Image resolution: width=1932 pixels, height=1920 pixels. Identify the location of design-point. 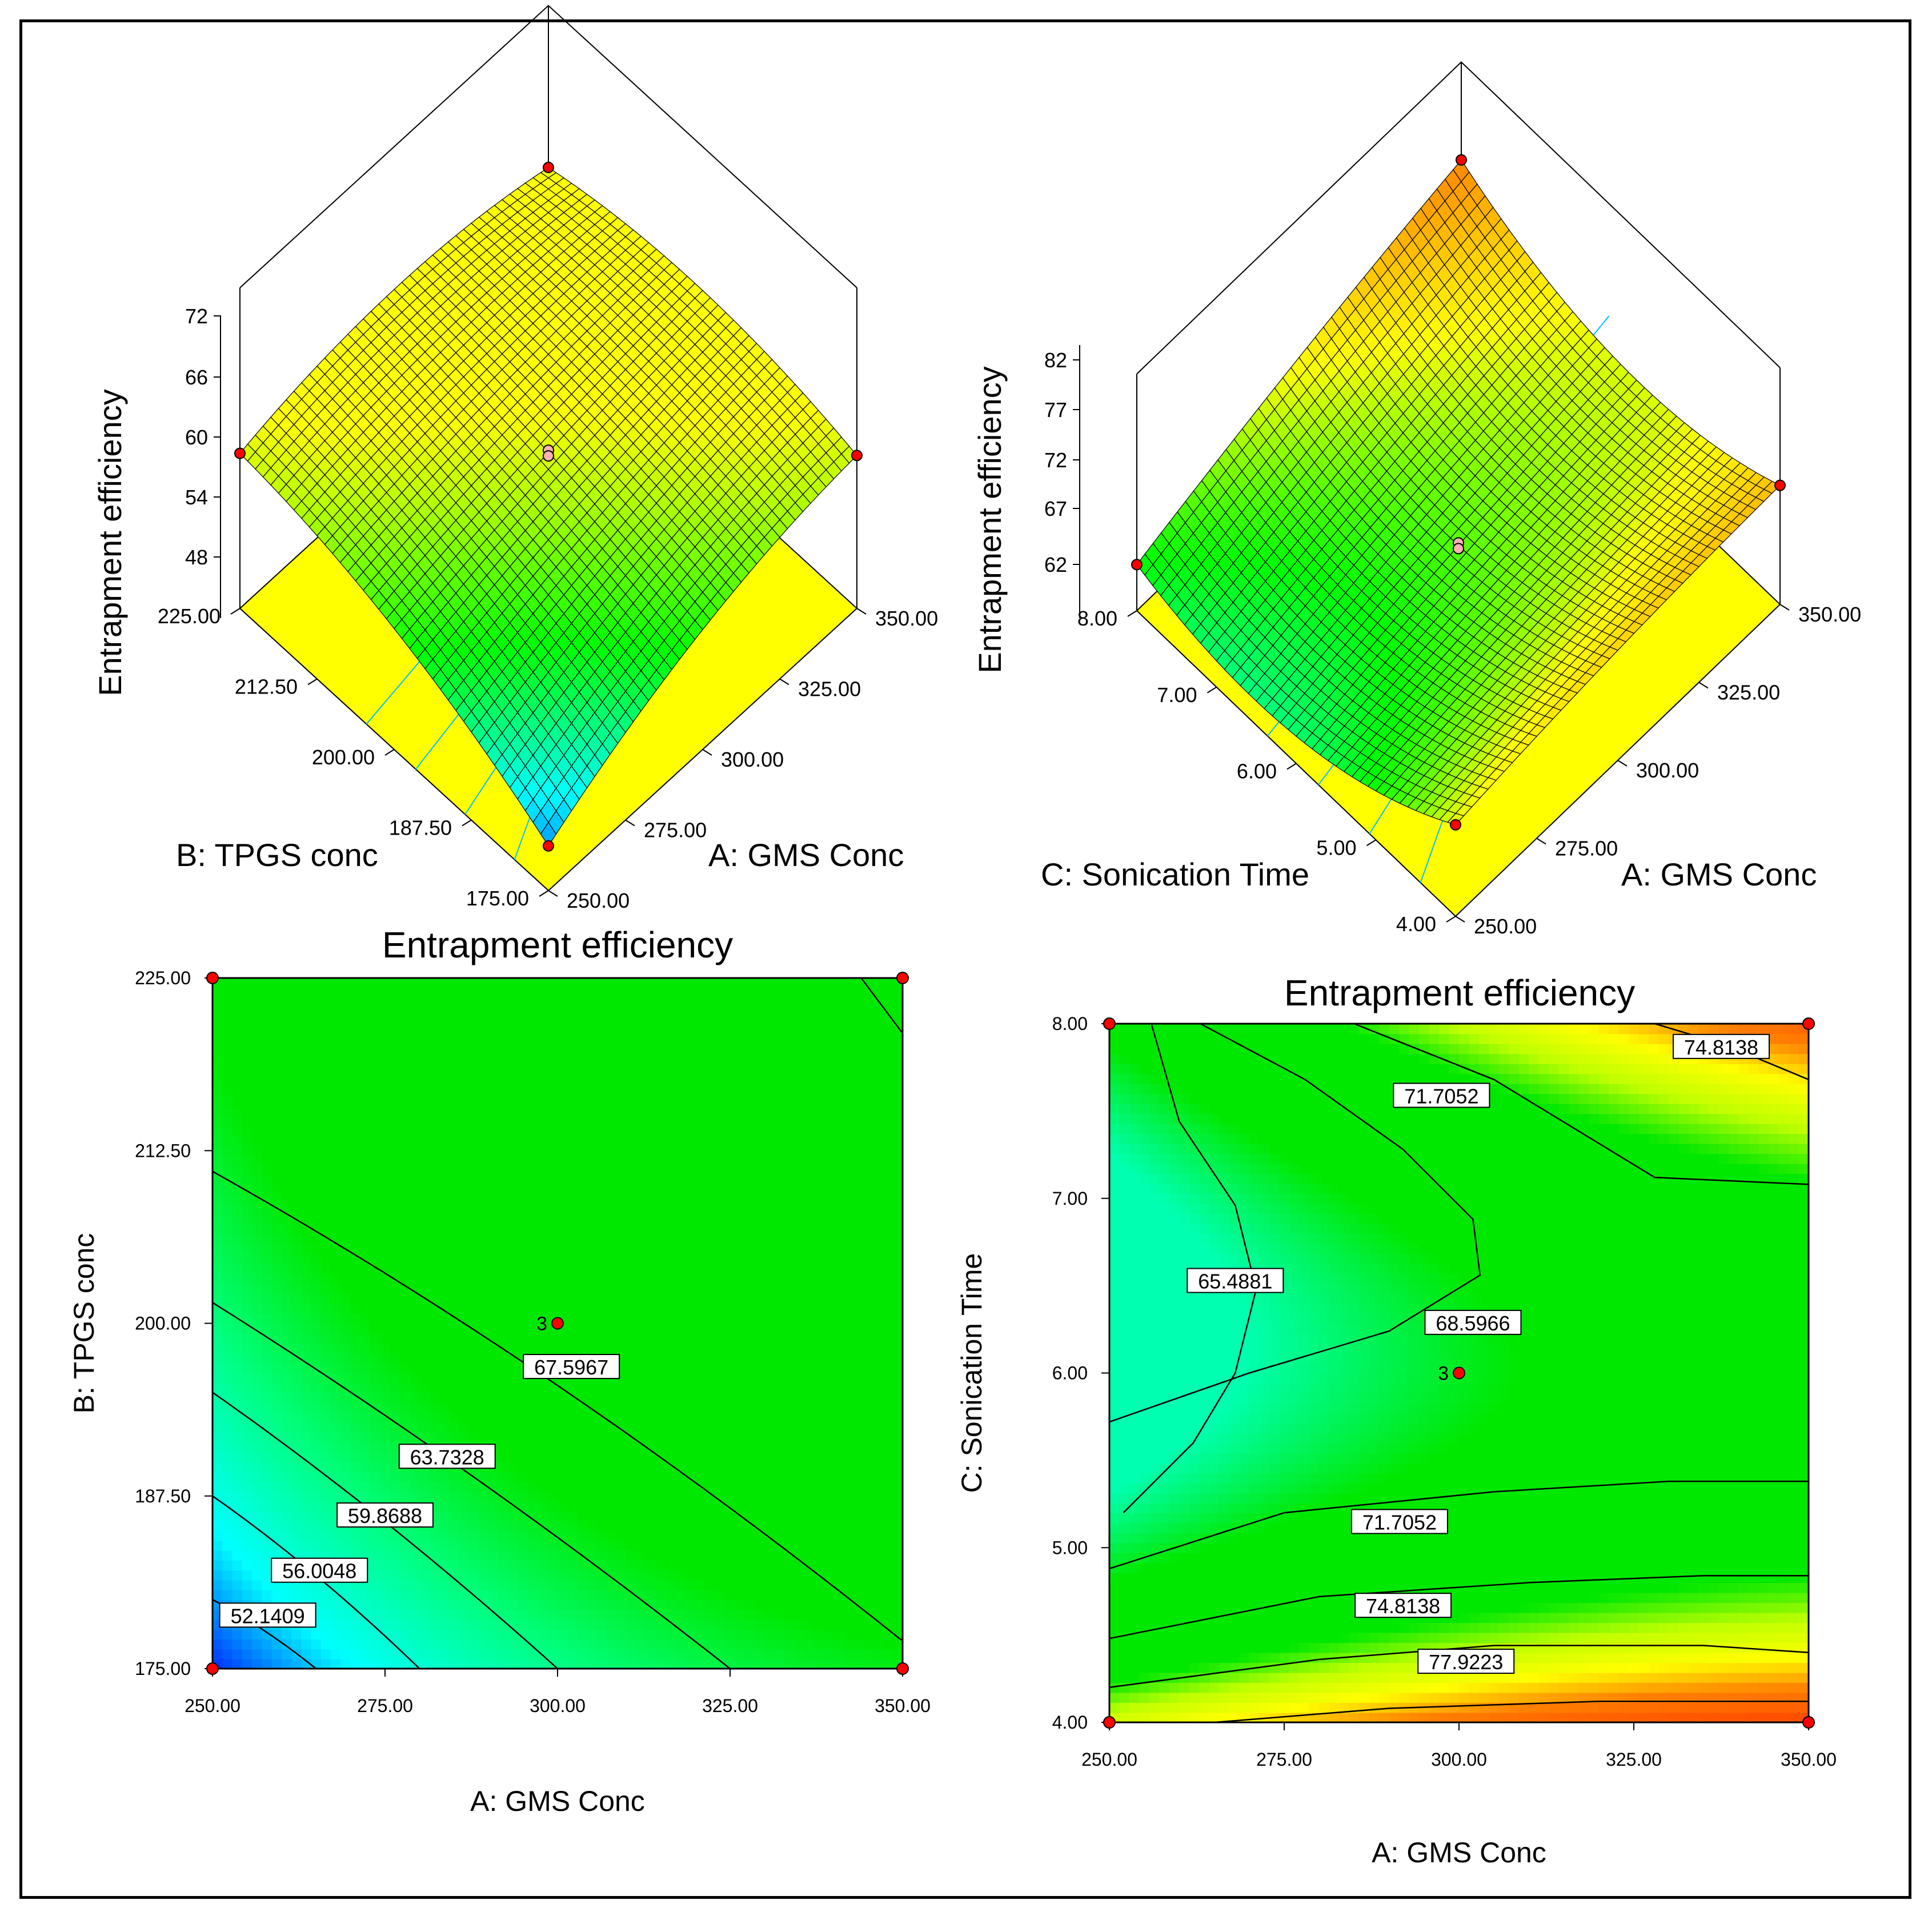
(857, 456).